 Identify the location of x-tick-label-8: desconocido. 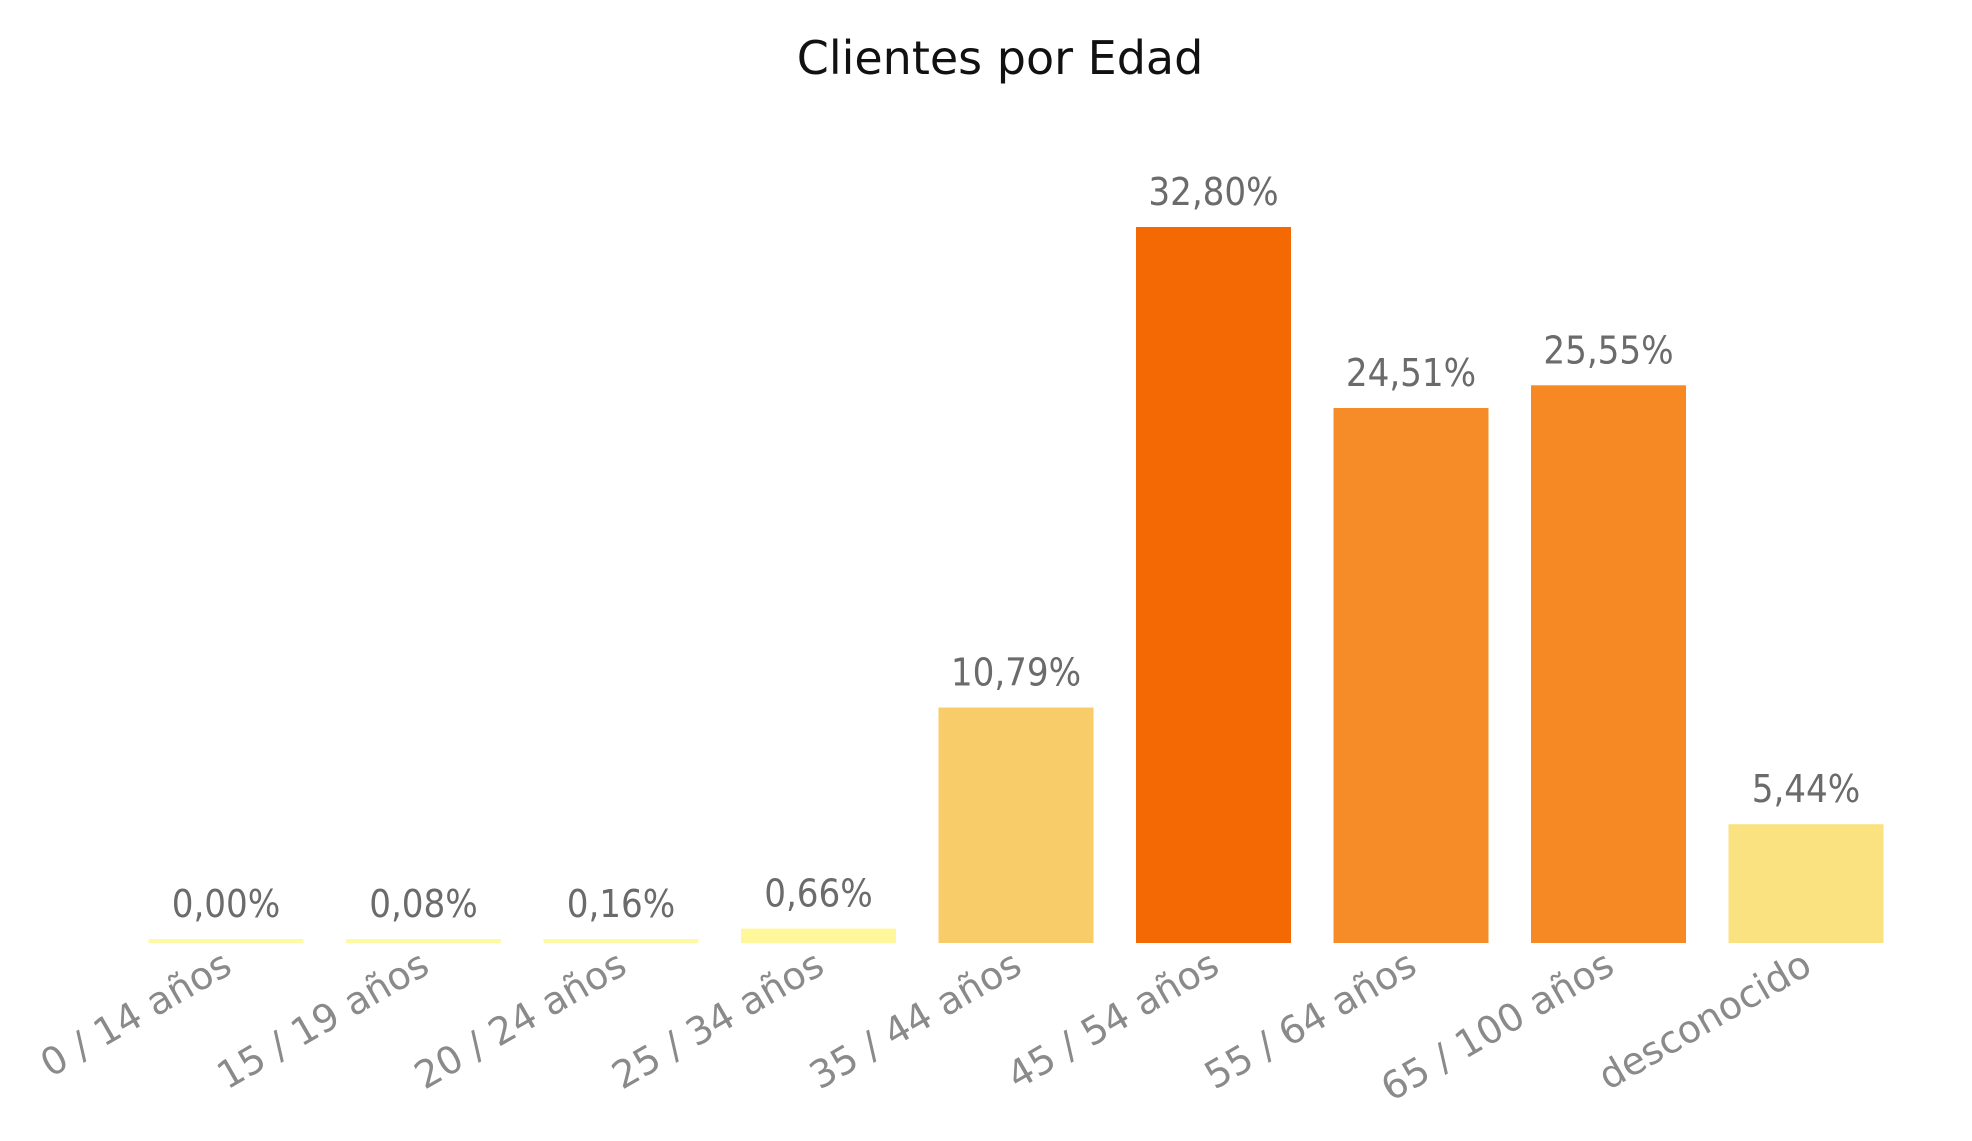
(1705, 1020).